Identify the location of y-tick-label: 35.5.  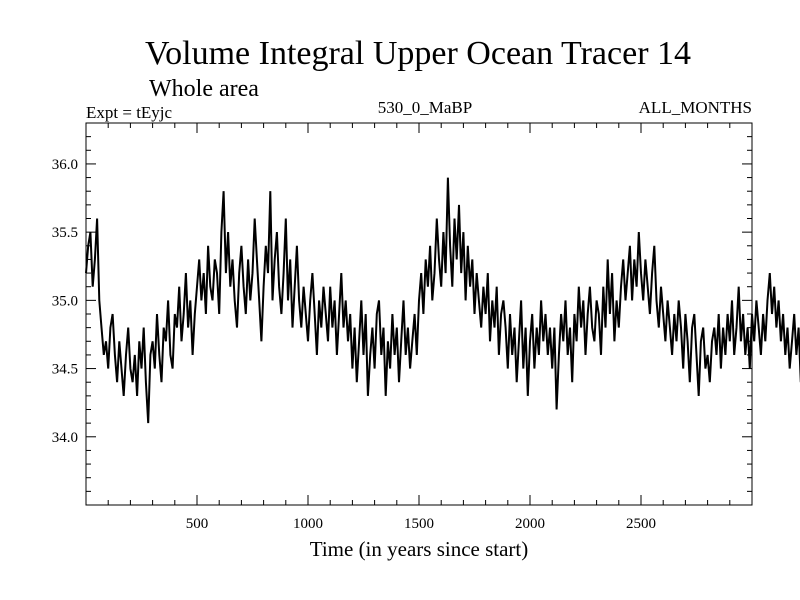
(65, 233).